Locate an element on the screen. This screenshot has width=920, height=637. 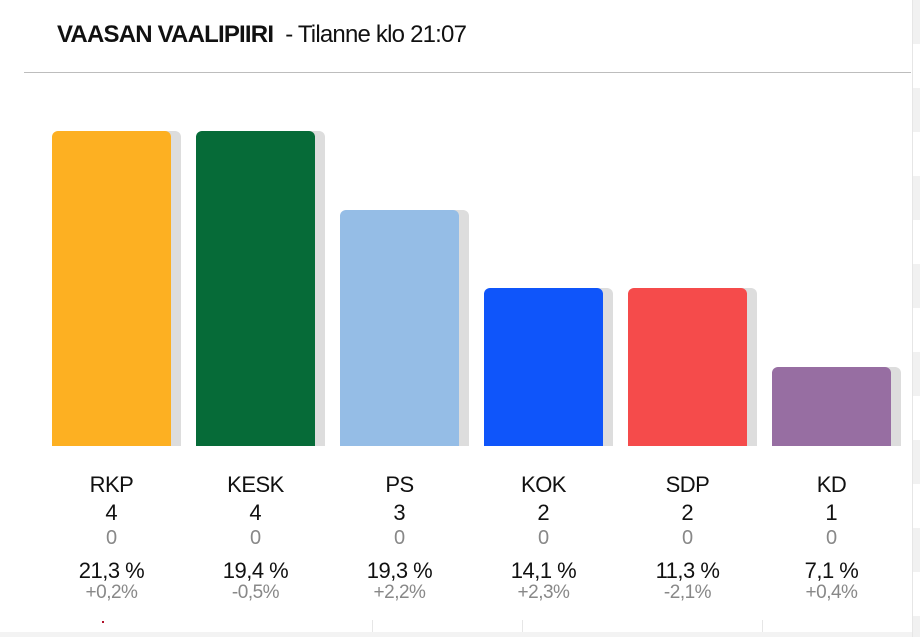
chart-header: VAASAN VAALIPIIRI - Tilanne klo 21:07 is located at coordinates (262, 38).